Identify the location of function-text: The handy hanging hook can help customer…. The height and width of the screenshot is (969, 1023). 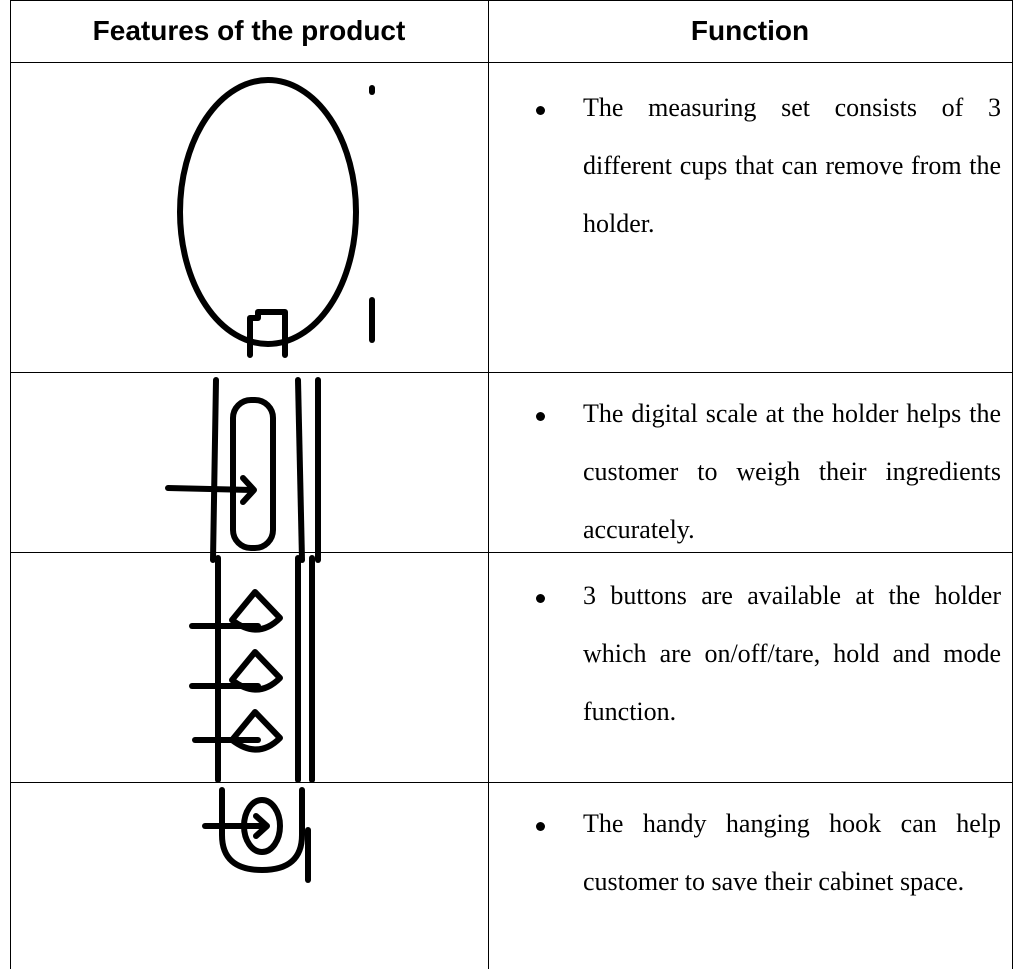
(792, 852).